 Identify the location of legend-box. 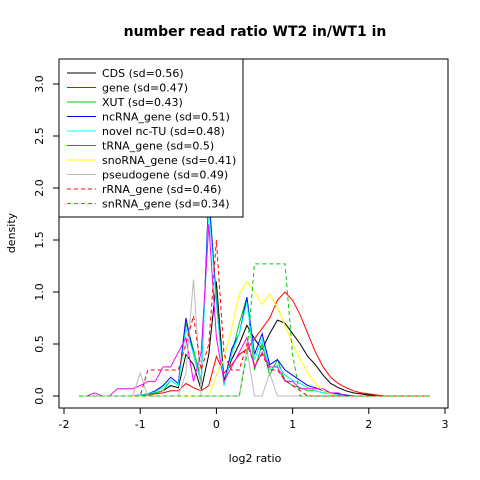
(151, 138).